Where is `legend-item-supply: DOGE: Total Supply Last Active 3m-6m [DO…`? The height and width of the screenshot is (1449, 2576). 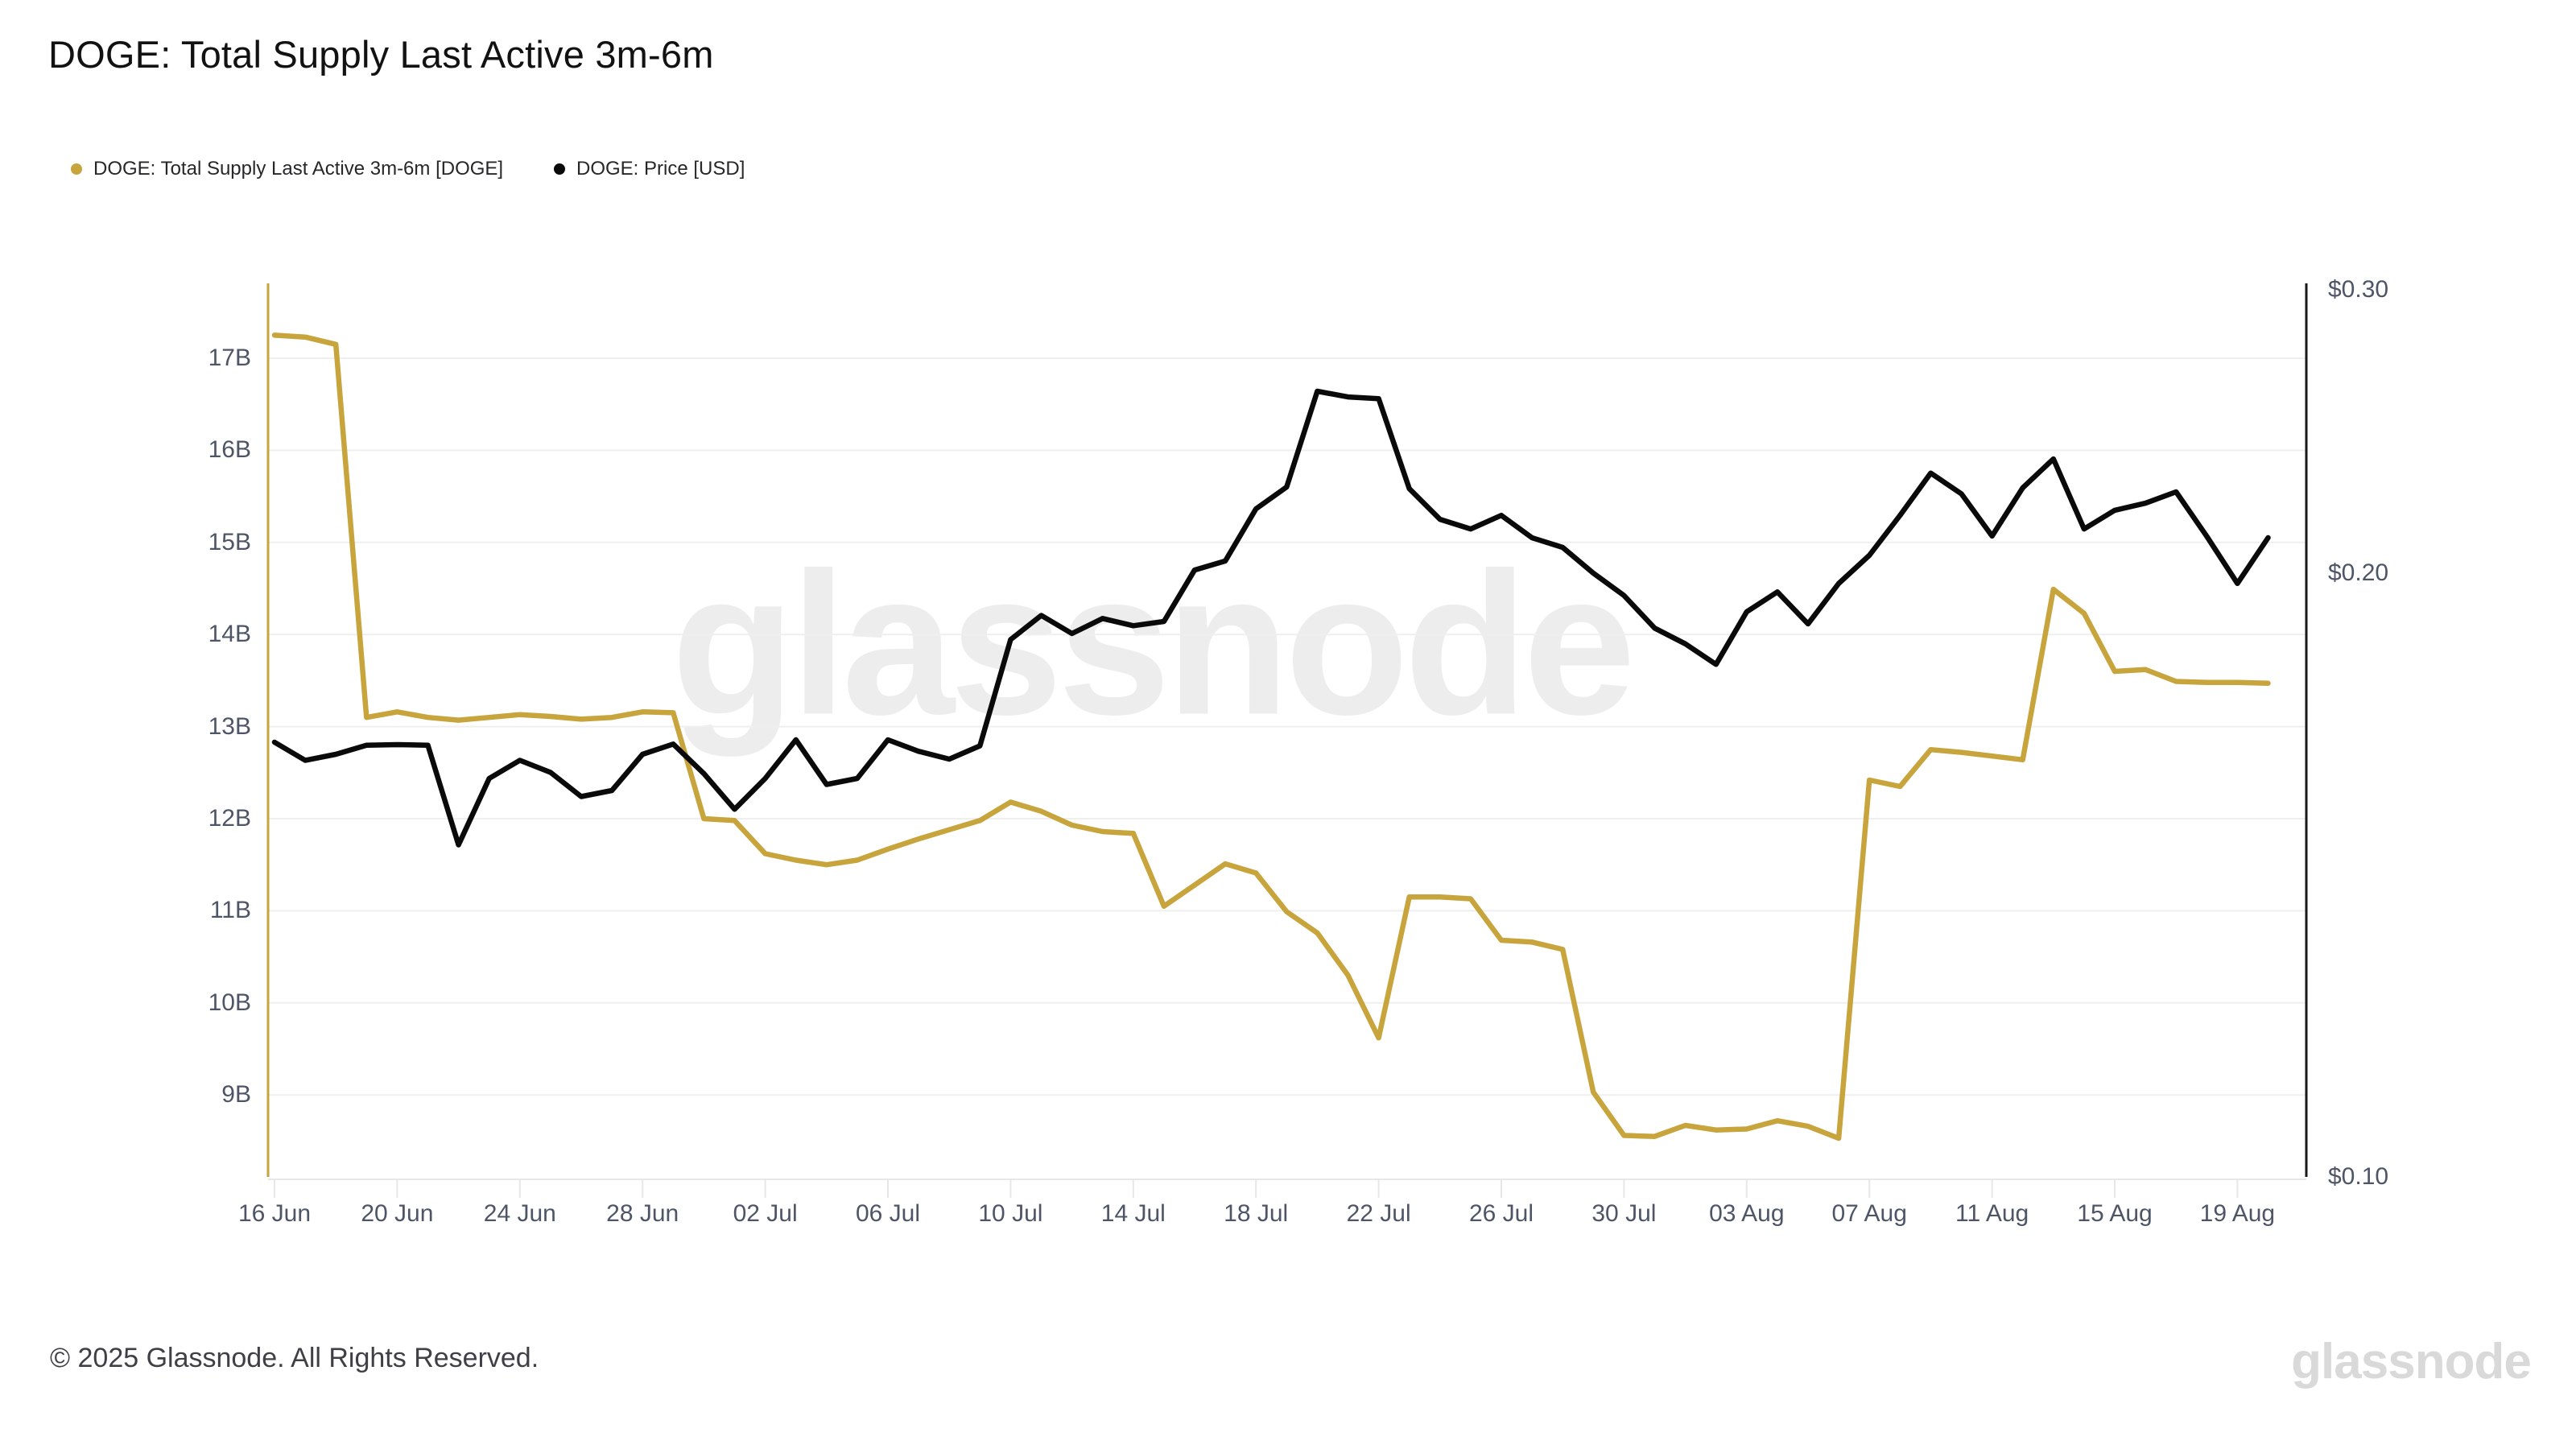 legend-item-supply: DOGE: Total Supply Last Active 3m-6m [DO… is located at coordinates (287, 169).